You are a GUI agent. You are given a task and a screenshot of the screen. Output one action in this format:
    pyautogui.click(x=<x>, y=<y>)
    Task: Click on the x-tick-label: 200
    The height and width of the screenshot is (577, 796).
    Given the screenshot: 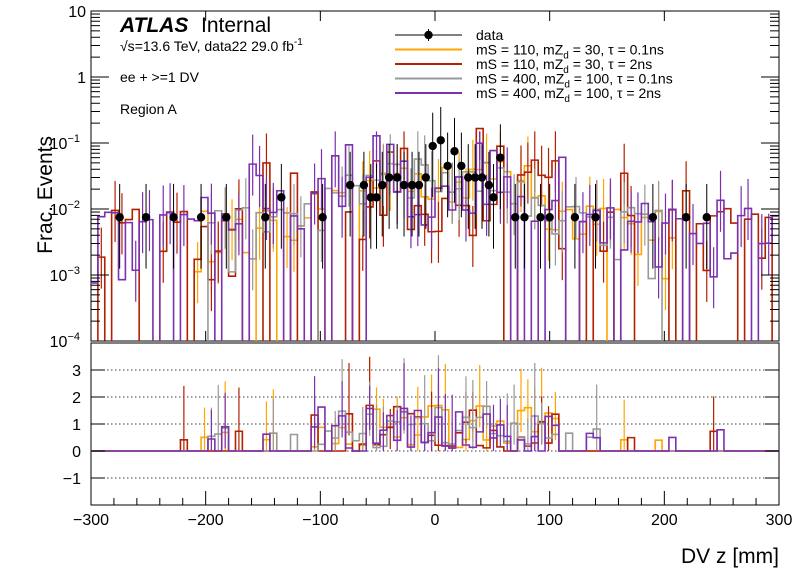 What is the action you would take?
    pyautogui.click(x=664, y=520)
    